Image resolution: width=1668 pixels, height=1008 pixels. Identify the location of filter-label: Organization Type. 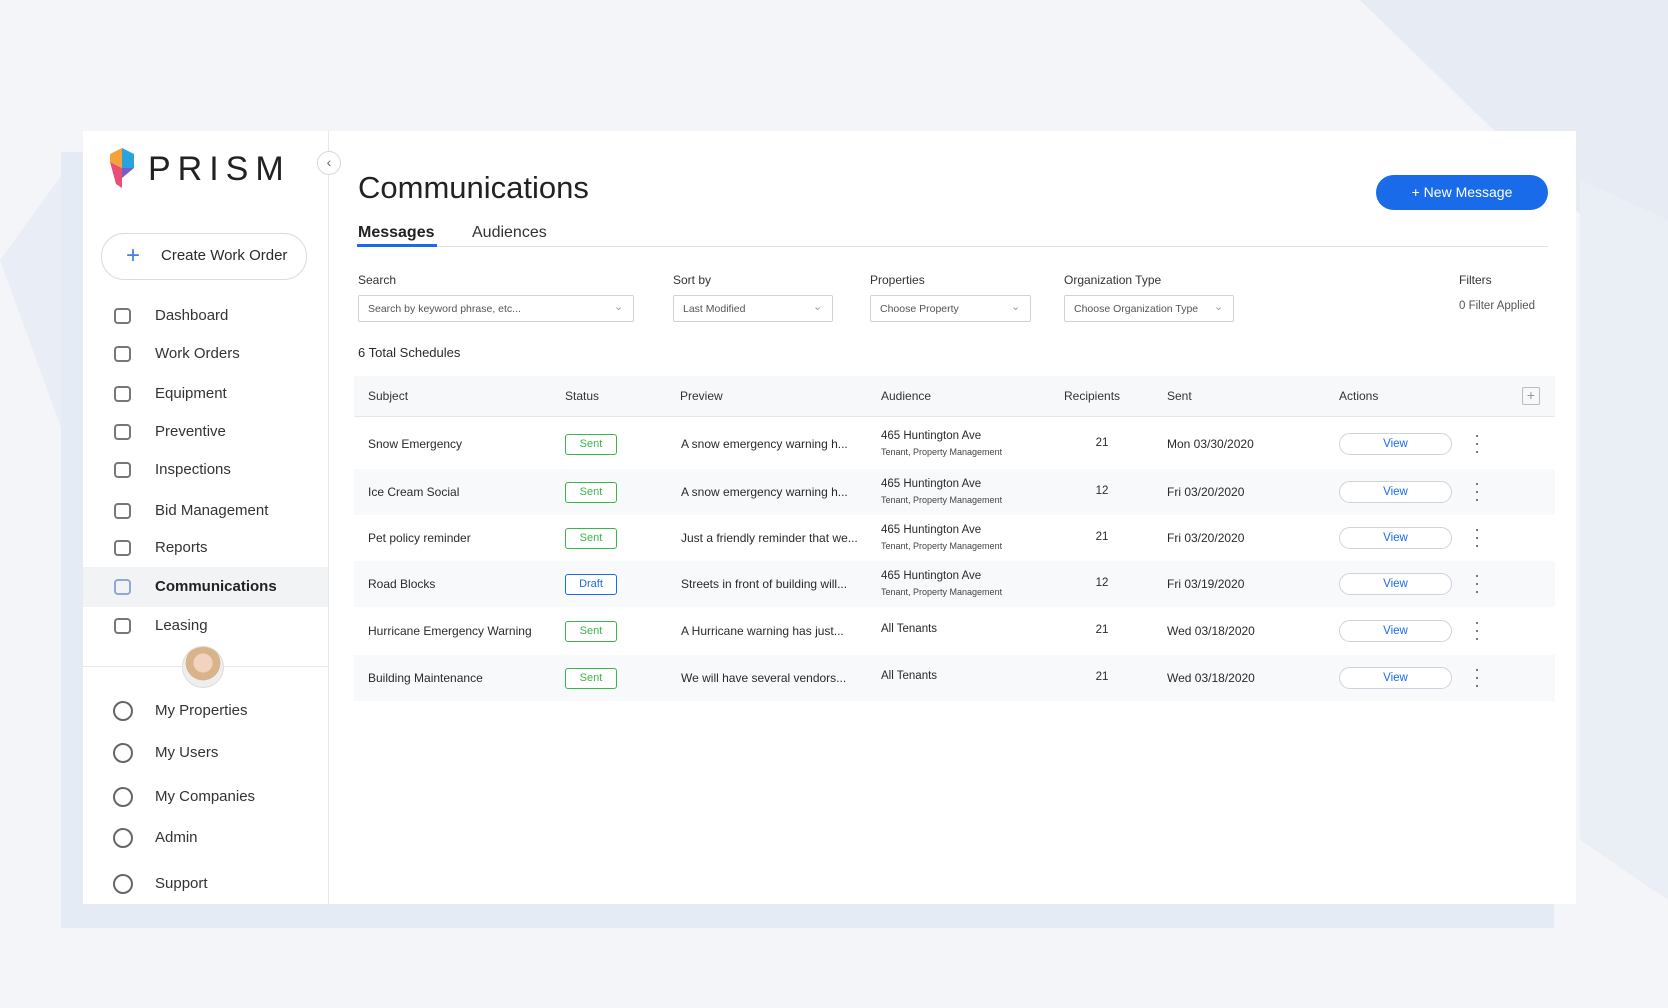
(1113, 280).